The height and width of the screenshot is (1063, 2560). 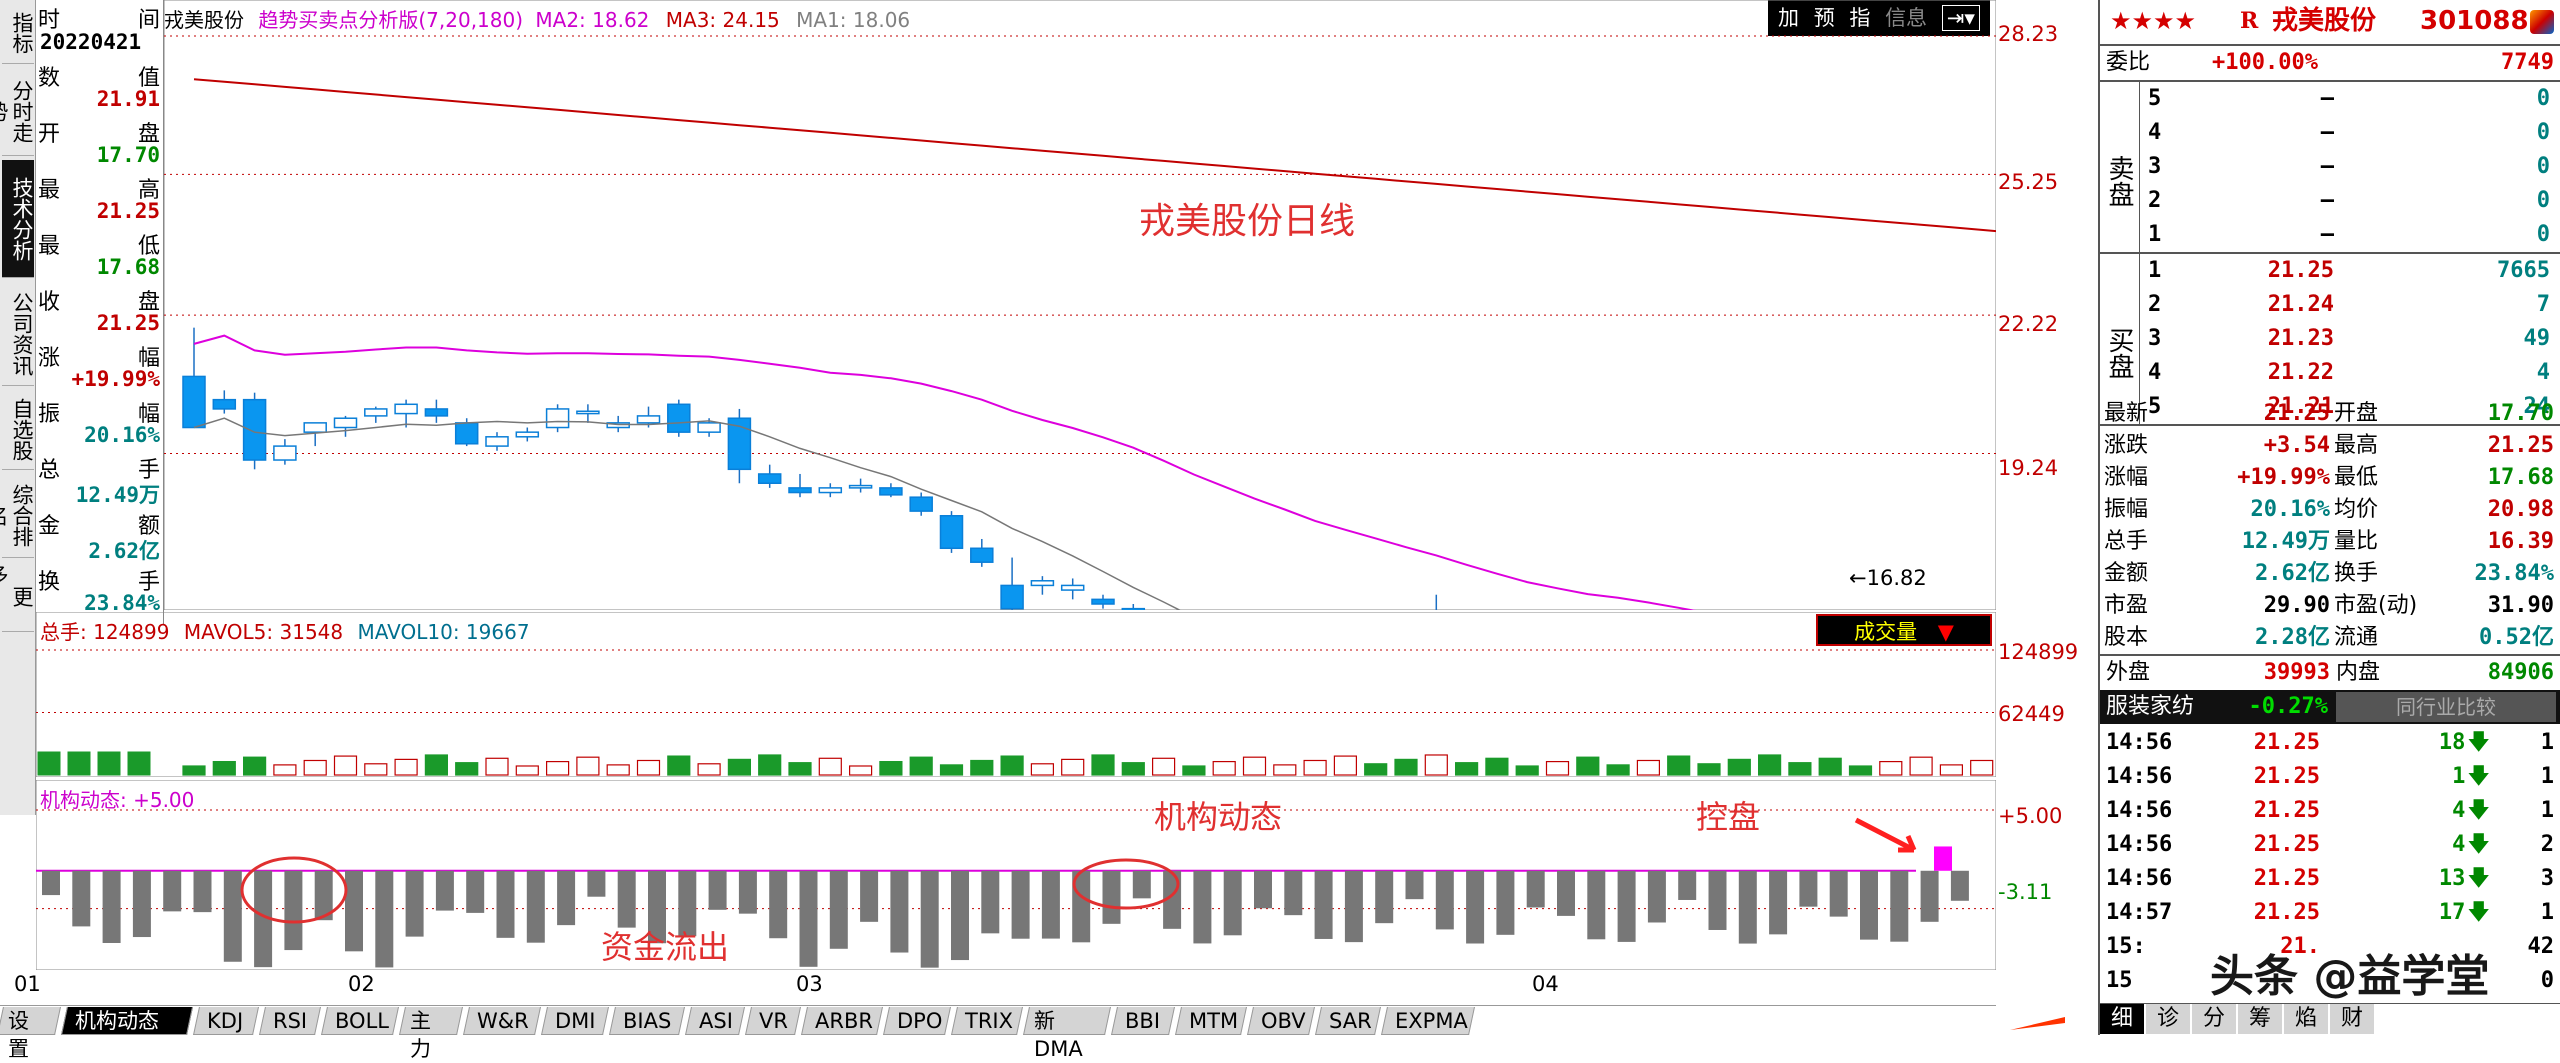 What do you see at coordinates (1211, 1021) in the screenshot?
I see `indicator-tab-16: MTM` at bounding box center [1211, 1021].